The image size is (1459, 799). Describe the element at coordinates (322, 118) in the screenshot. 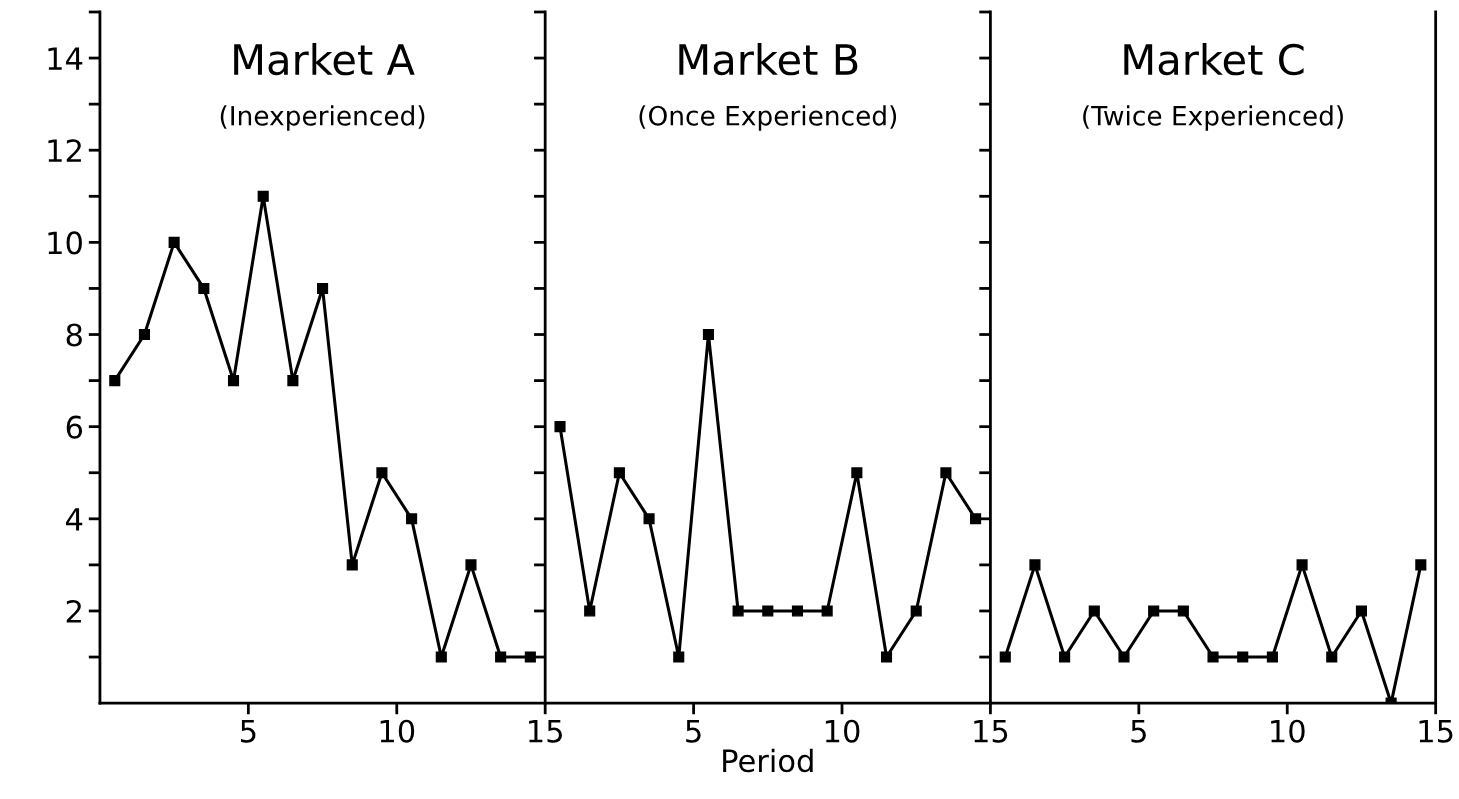

I see `text: (Inexperienced)` at that location.